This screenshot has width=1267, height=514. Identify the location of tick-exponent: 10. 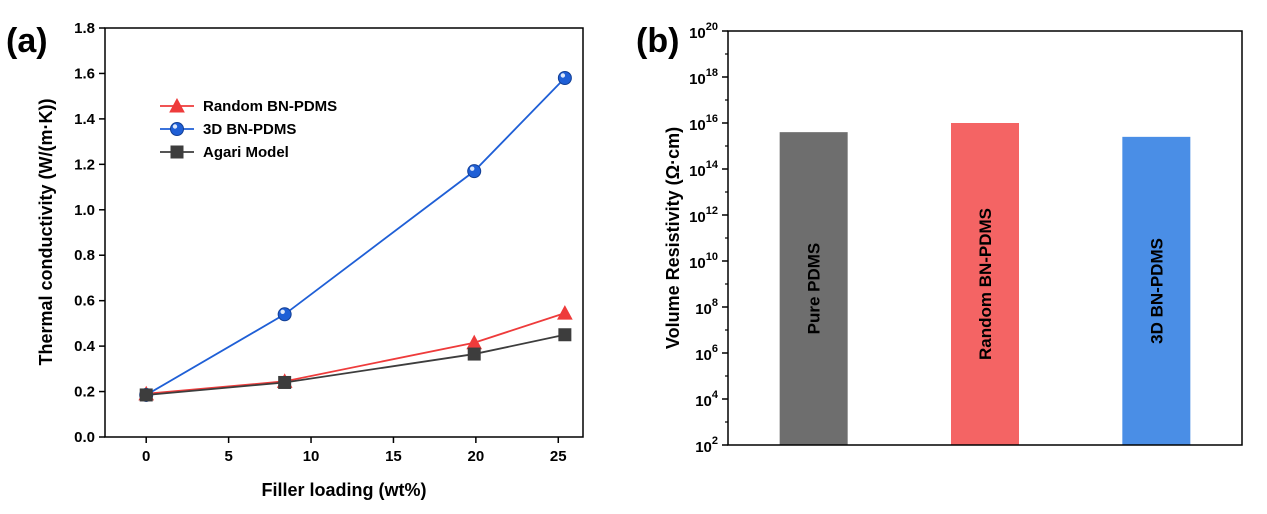
(712, 257).